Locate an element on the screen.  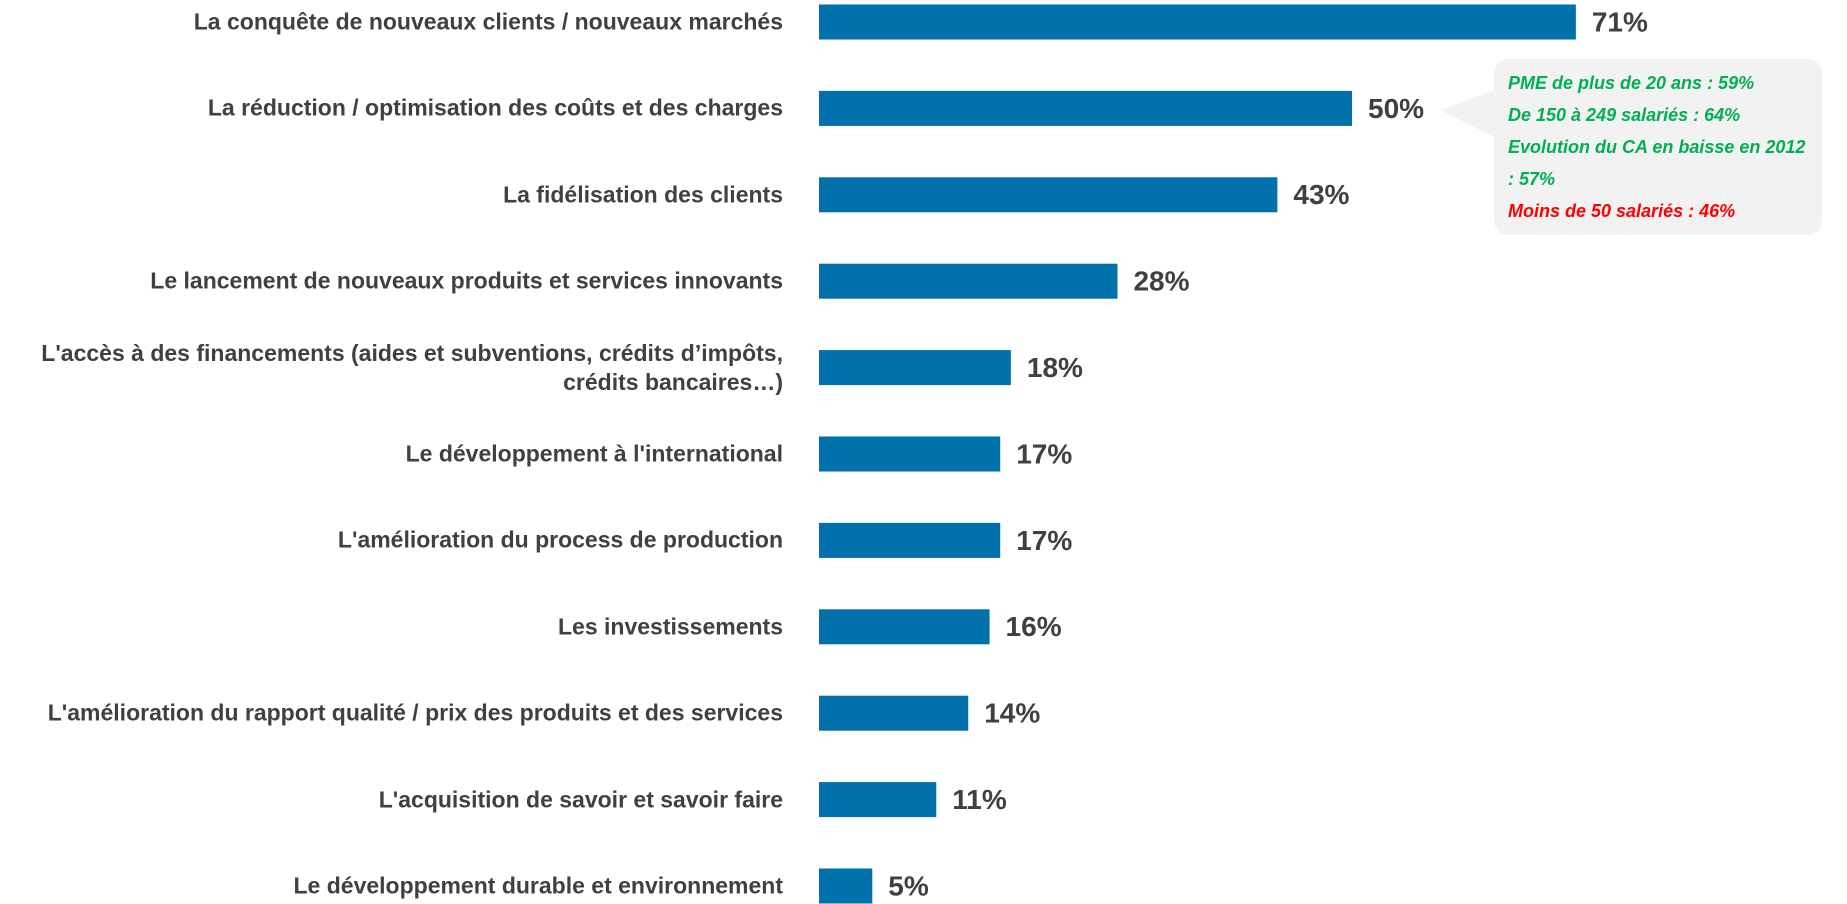
category-label: L'amélioration du process de production is located at coordinates (560, 539).